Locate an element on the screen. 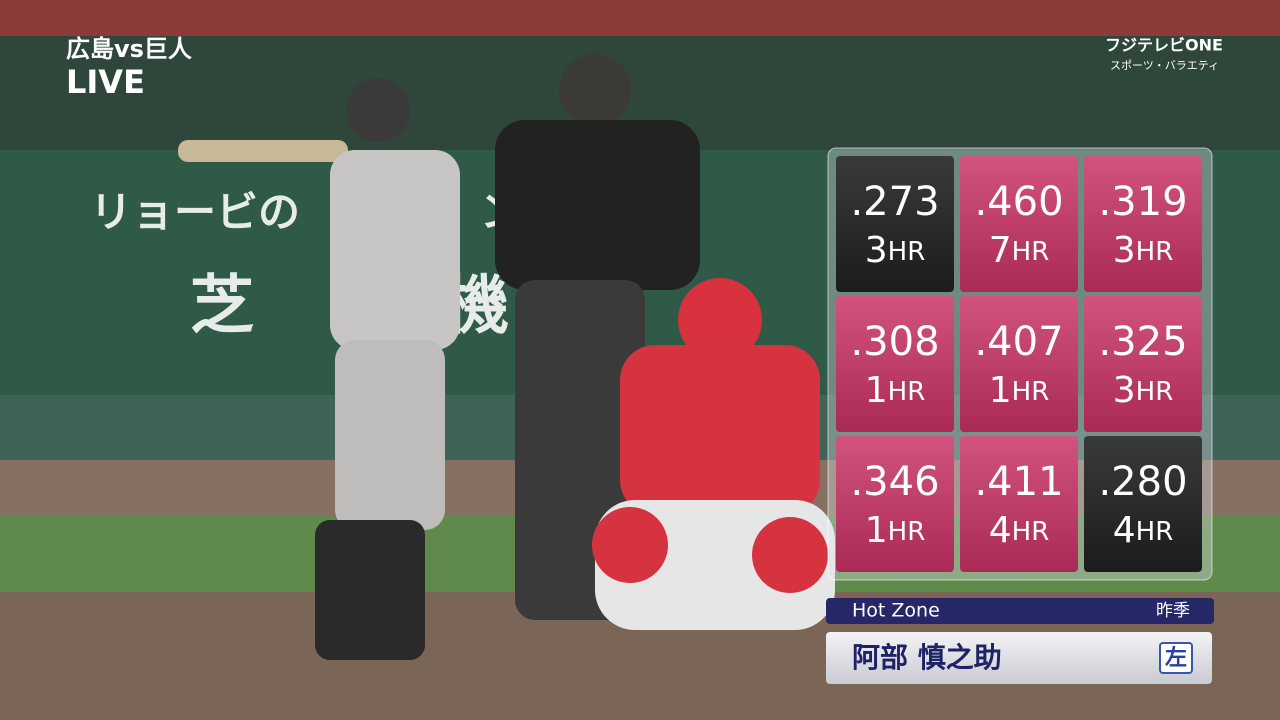 The height and width of the screenshot is (720, 1280). zone-avg: .325 is located at coordinates (1142, 342).